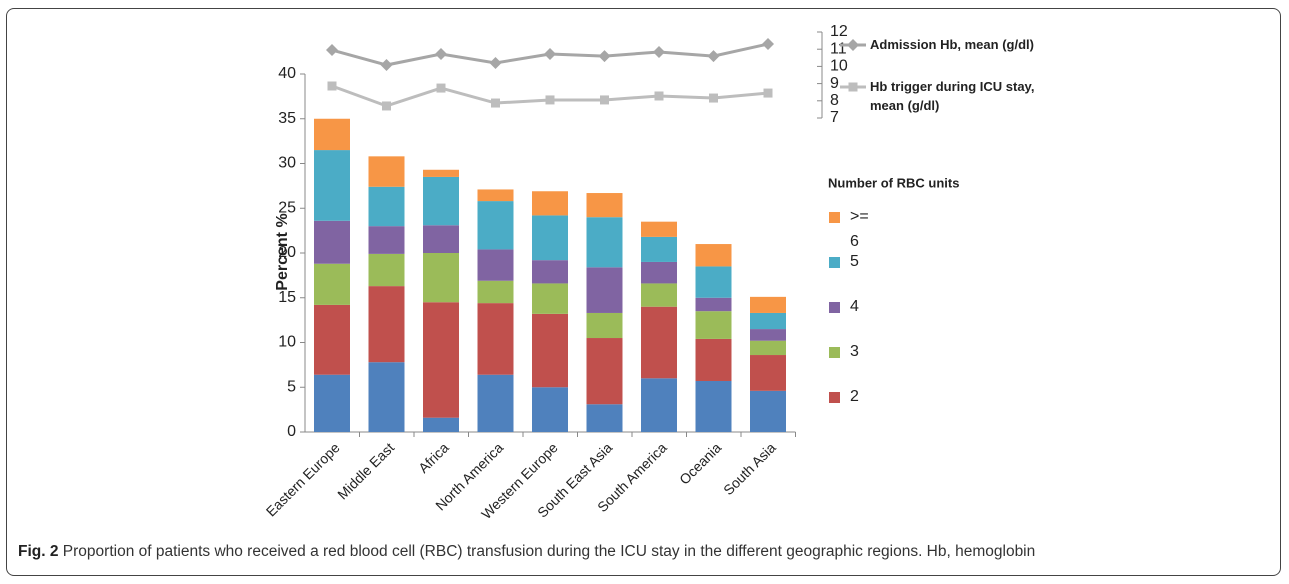  What do you see at coordinates (839, 66) in the screenshot?
I see `y2-tick-label: 10` at bounding box center [839, 66].